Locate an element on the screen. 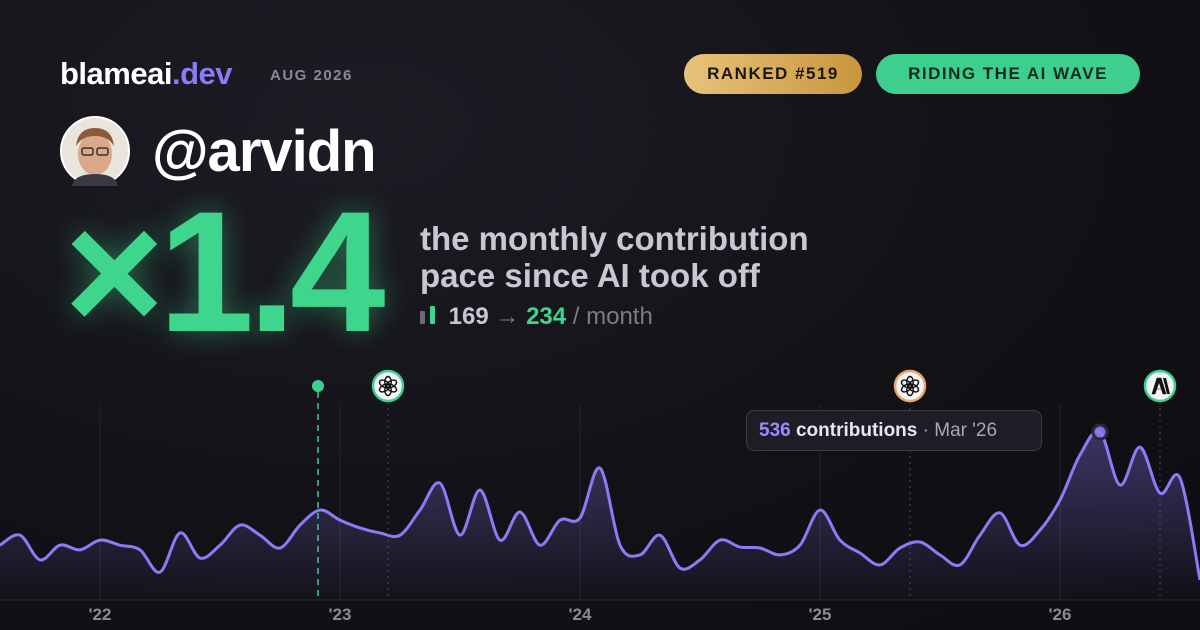 The image size is (1200, 630). before-bar is located at coordinates (422, 317).